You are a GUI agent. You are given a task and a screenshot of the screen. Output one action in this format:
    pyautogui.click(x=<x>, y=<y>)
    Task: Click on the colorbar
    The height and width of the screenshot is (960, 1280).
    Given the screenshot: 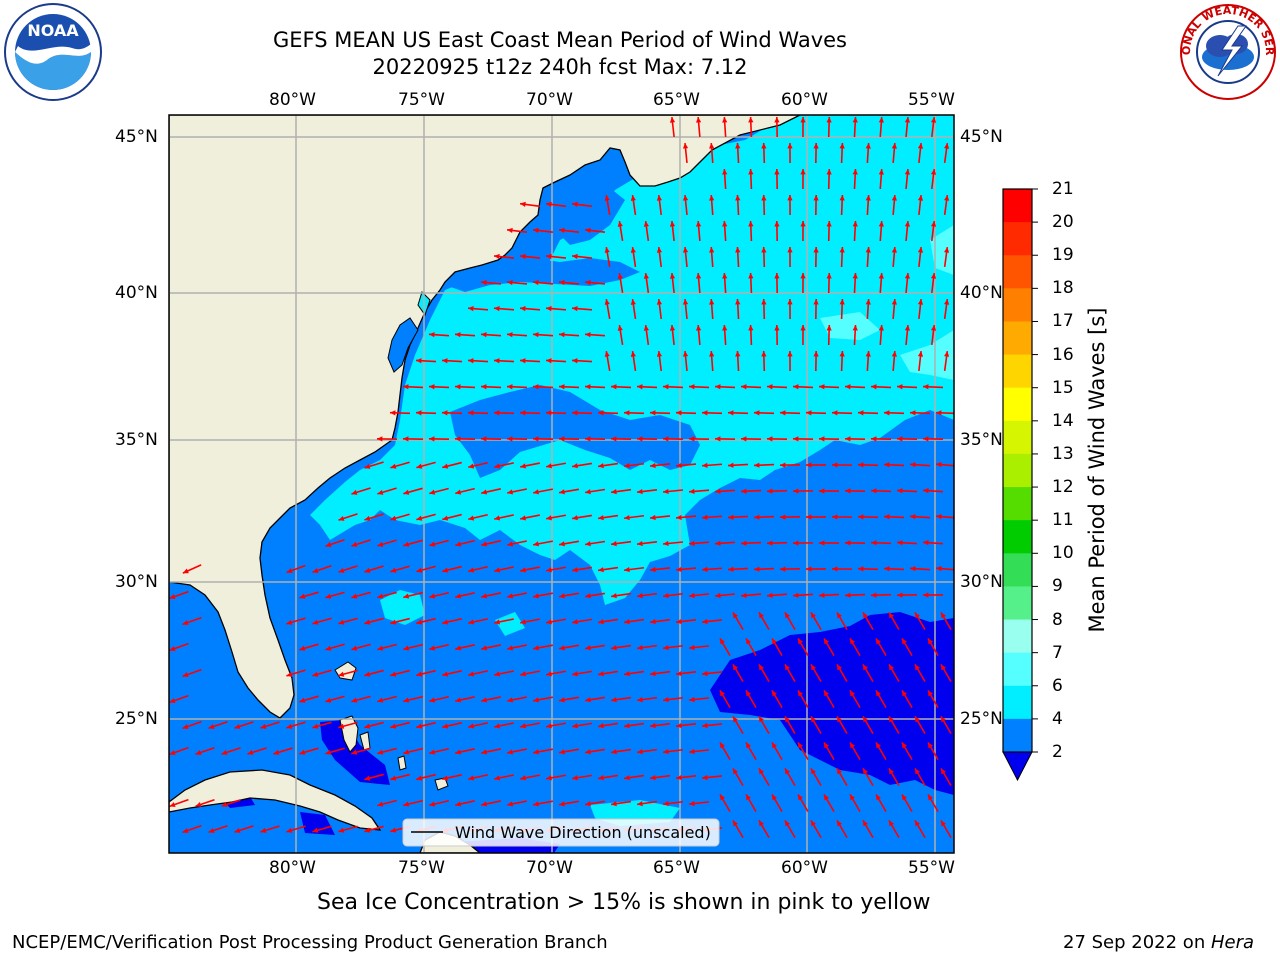 What is the action you would take?
    pyautogui.click(x=1020, y=485)
    